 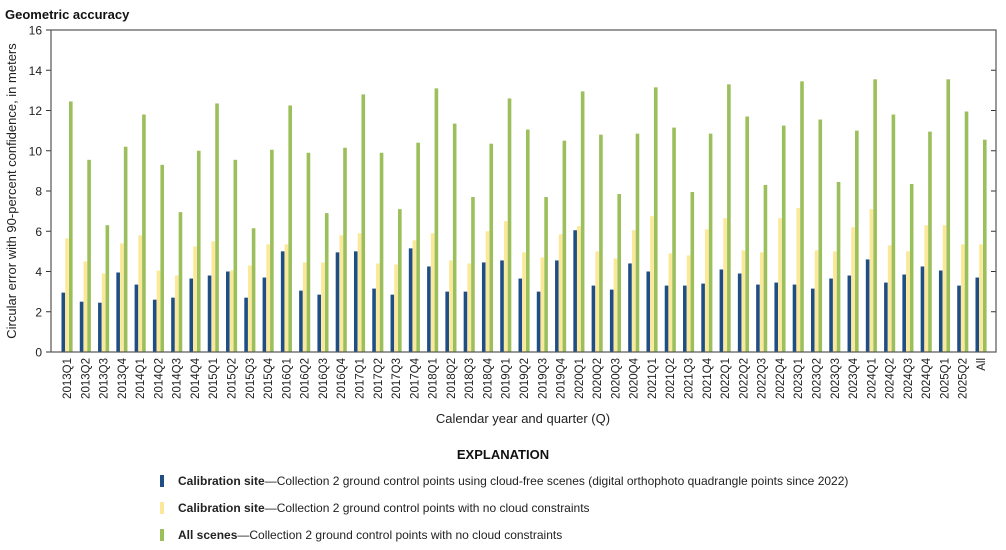 I want to click on x-tick-label: 2018Q2, so click(x=452, y=378).